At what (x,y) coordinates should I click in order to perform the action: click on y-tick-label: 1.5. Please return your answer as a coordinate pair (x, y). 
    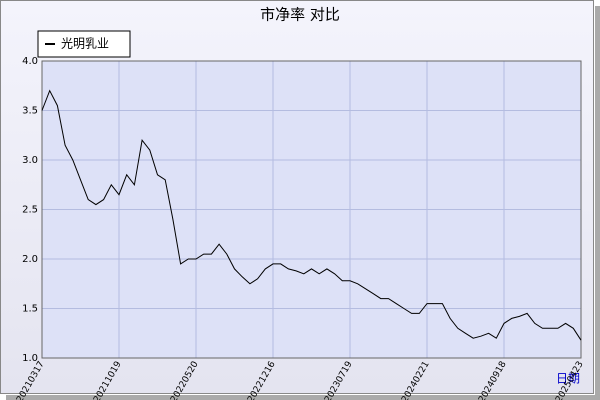
    Looking at the image, I should click on (30, 309).